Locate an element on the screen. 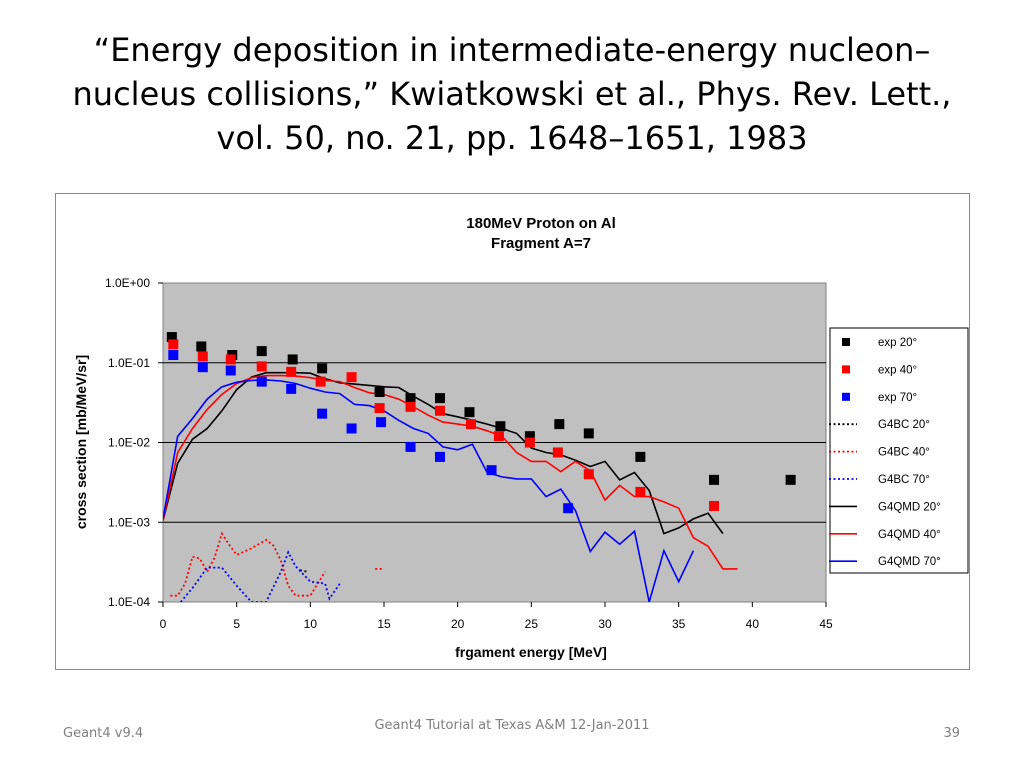  footer-event: Geant4 Tutorial at Texas A&M 12-Jan-2011 is located at coordinates (512, 725).